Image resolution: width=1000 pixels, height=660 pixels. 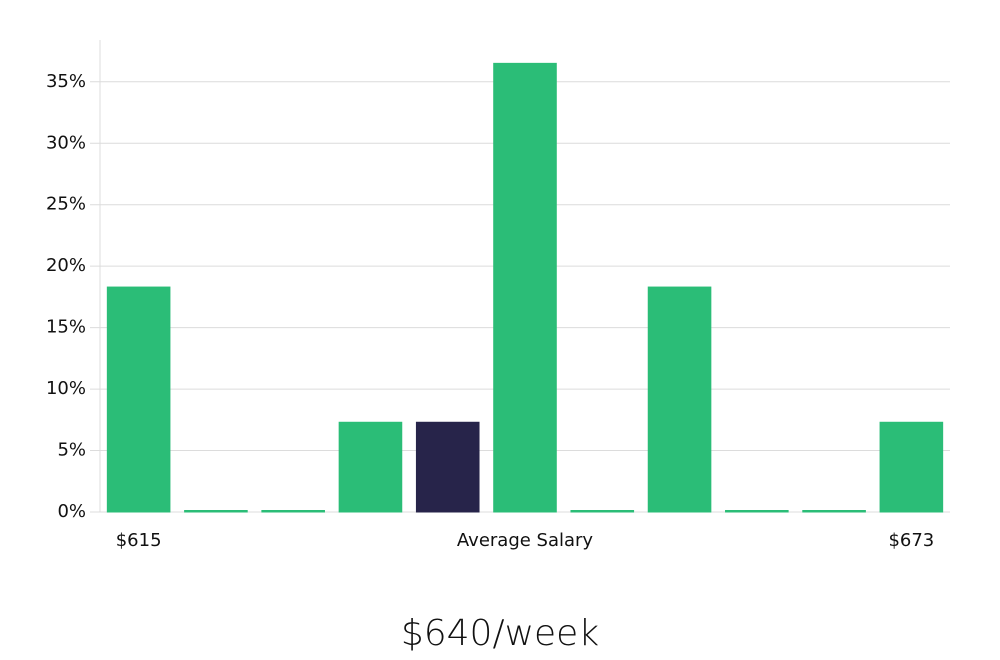 I want to click on chart-subtitle: $640/week, so click(x=500, y=633).